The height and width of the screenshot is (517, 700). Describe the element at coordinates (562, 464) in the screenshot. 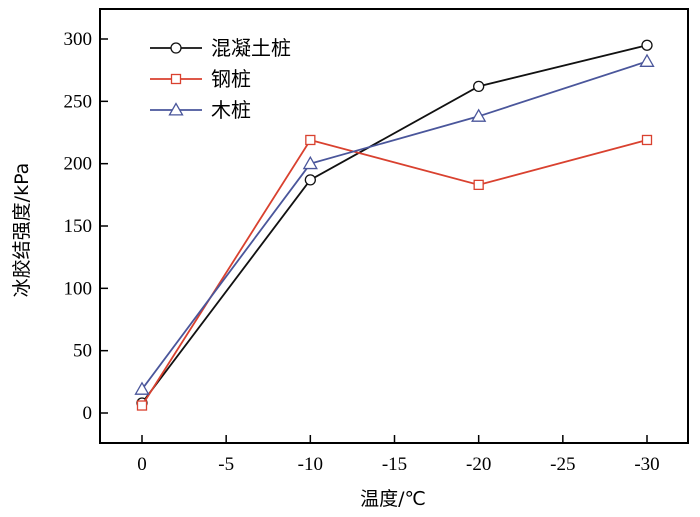

I see `x-tick-label: -25` at that location.